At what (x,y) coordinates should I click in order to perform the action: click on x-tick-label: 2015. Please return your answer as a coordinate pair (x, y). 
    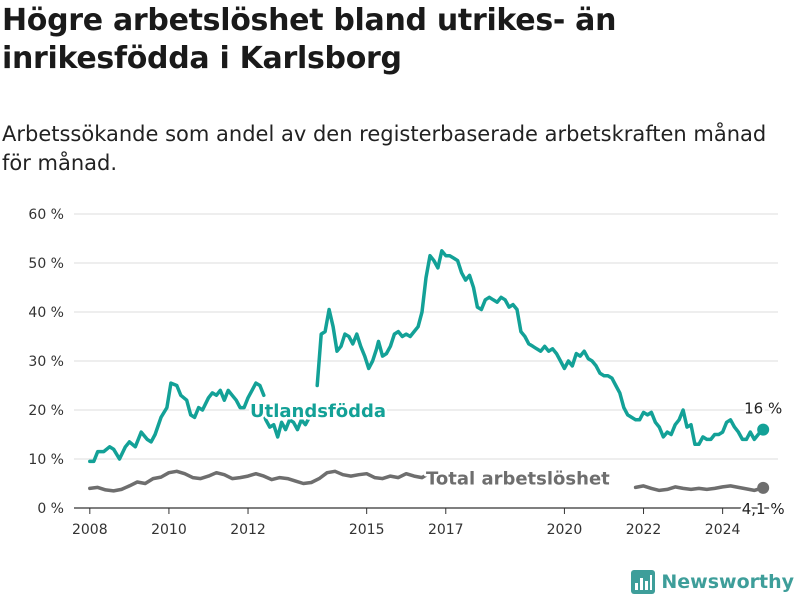
    Looking at the image, I should click on (367, 530).